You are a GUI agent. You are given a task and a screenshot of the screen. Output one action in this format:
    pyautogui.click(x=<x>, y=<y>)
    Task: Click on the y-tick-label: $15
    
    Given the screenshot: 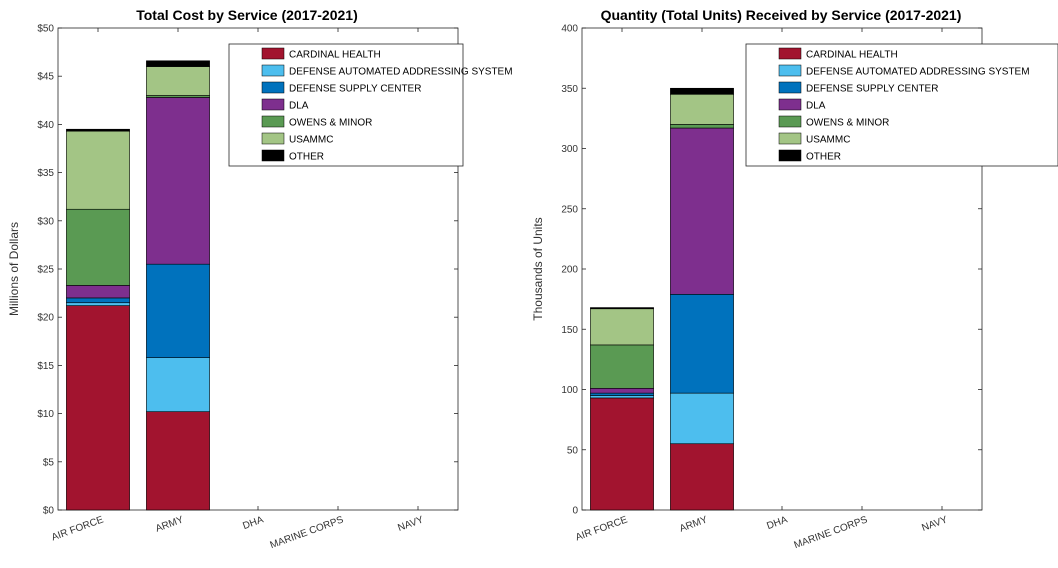 What is the action you would take?
    pyautogui.click(x=45, y=366)
    